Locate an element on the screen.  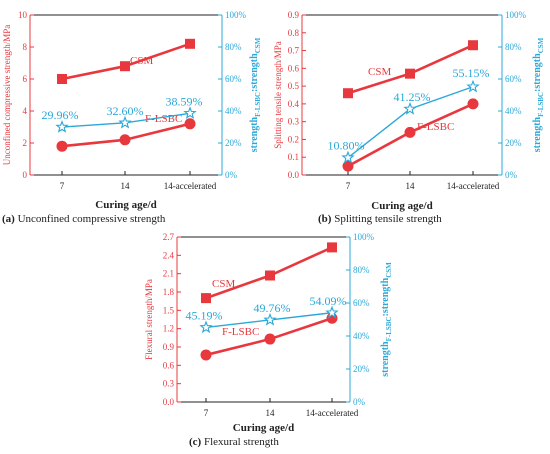
panel-caption: (a) Unconfined compressive strength is located at coordinates (84, 219).